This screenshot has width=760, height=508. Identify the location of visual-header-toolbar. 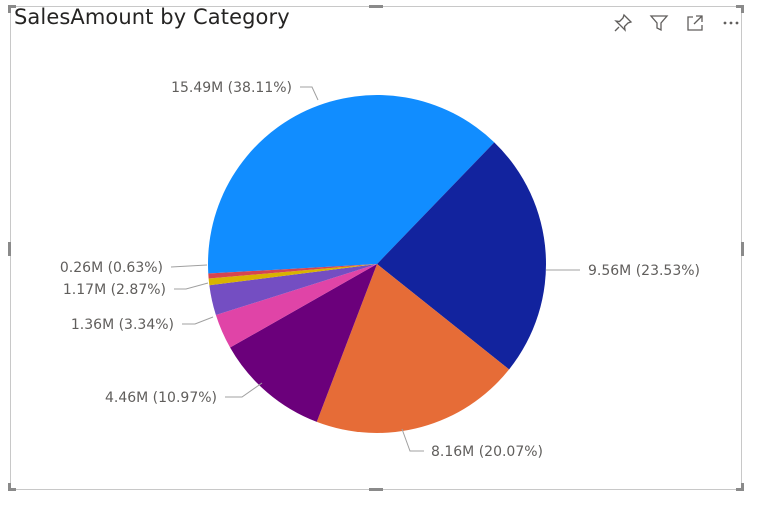
(677, 23).